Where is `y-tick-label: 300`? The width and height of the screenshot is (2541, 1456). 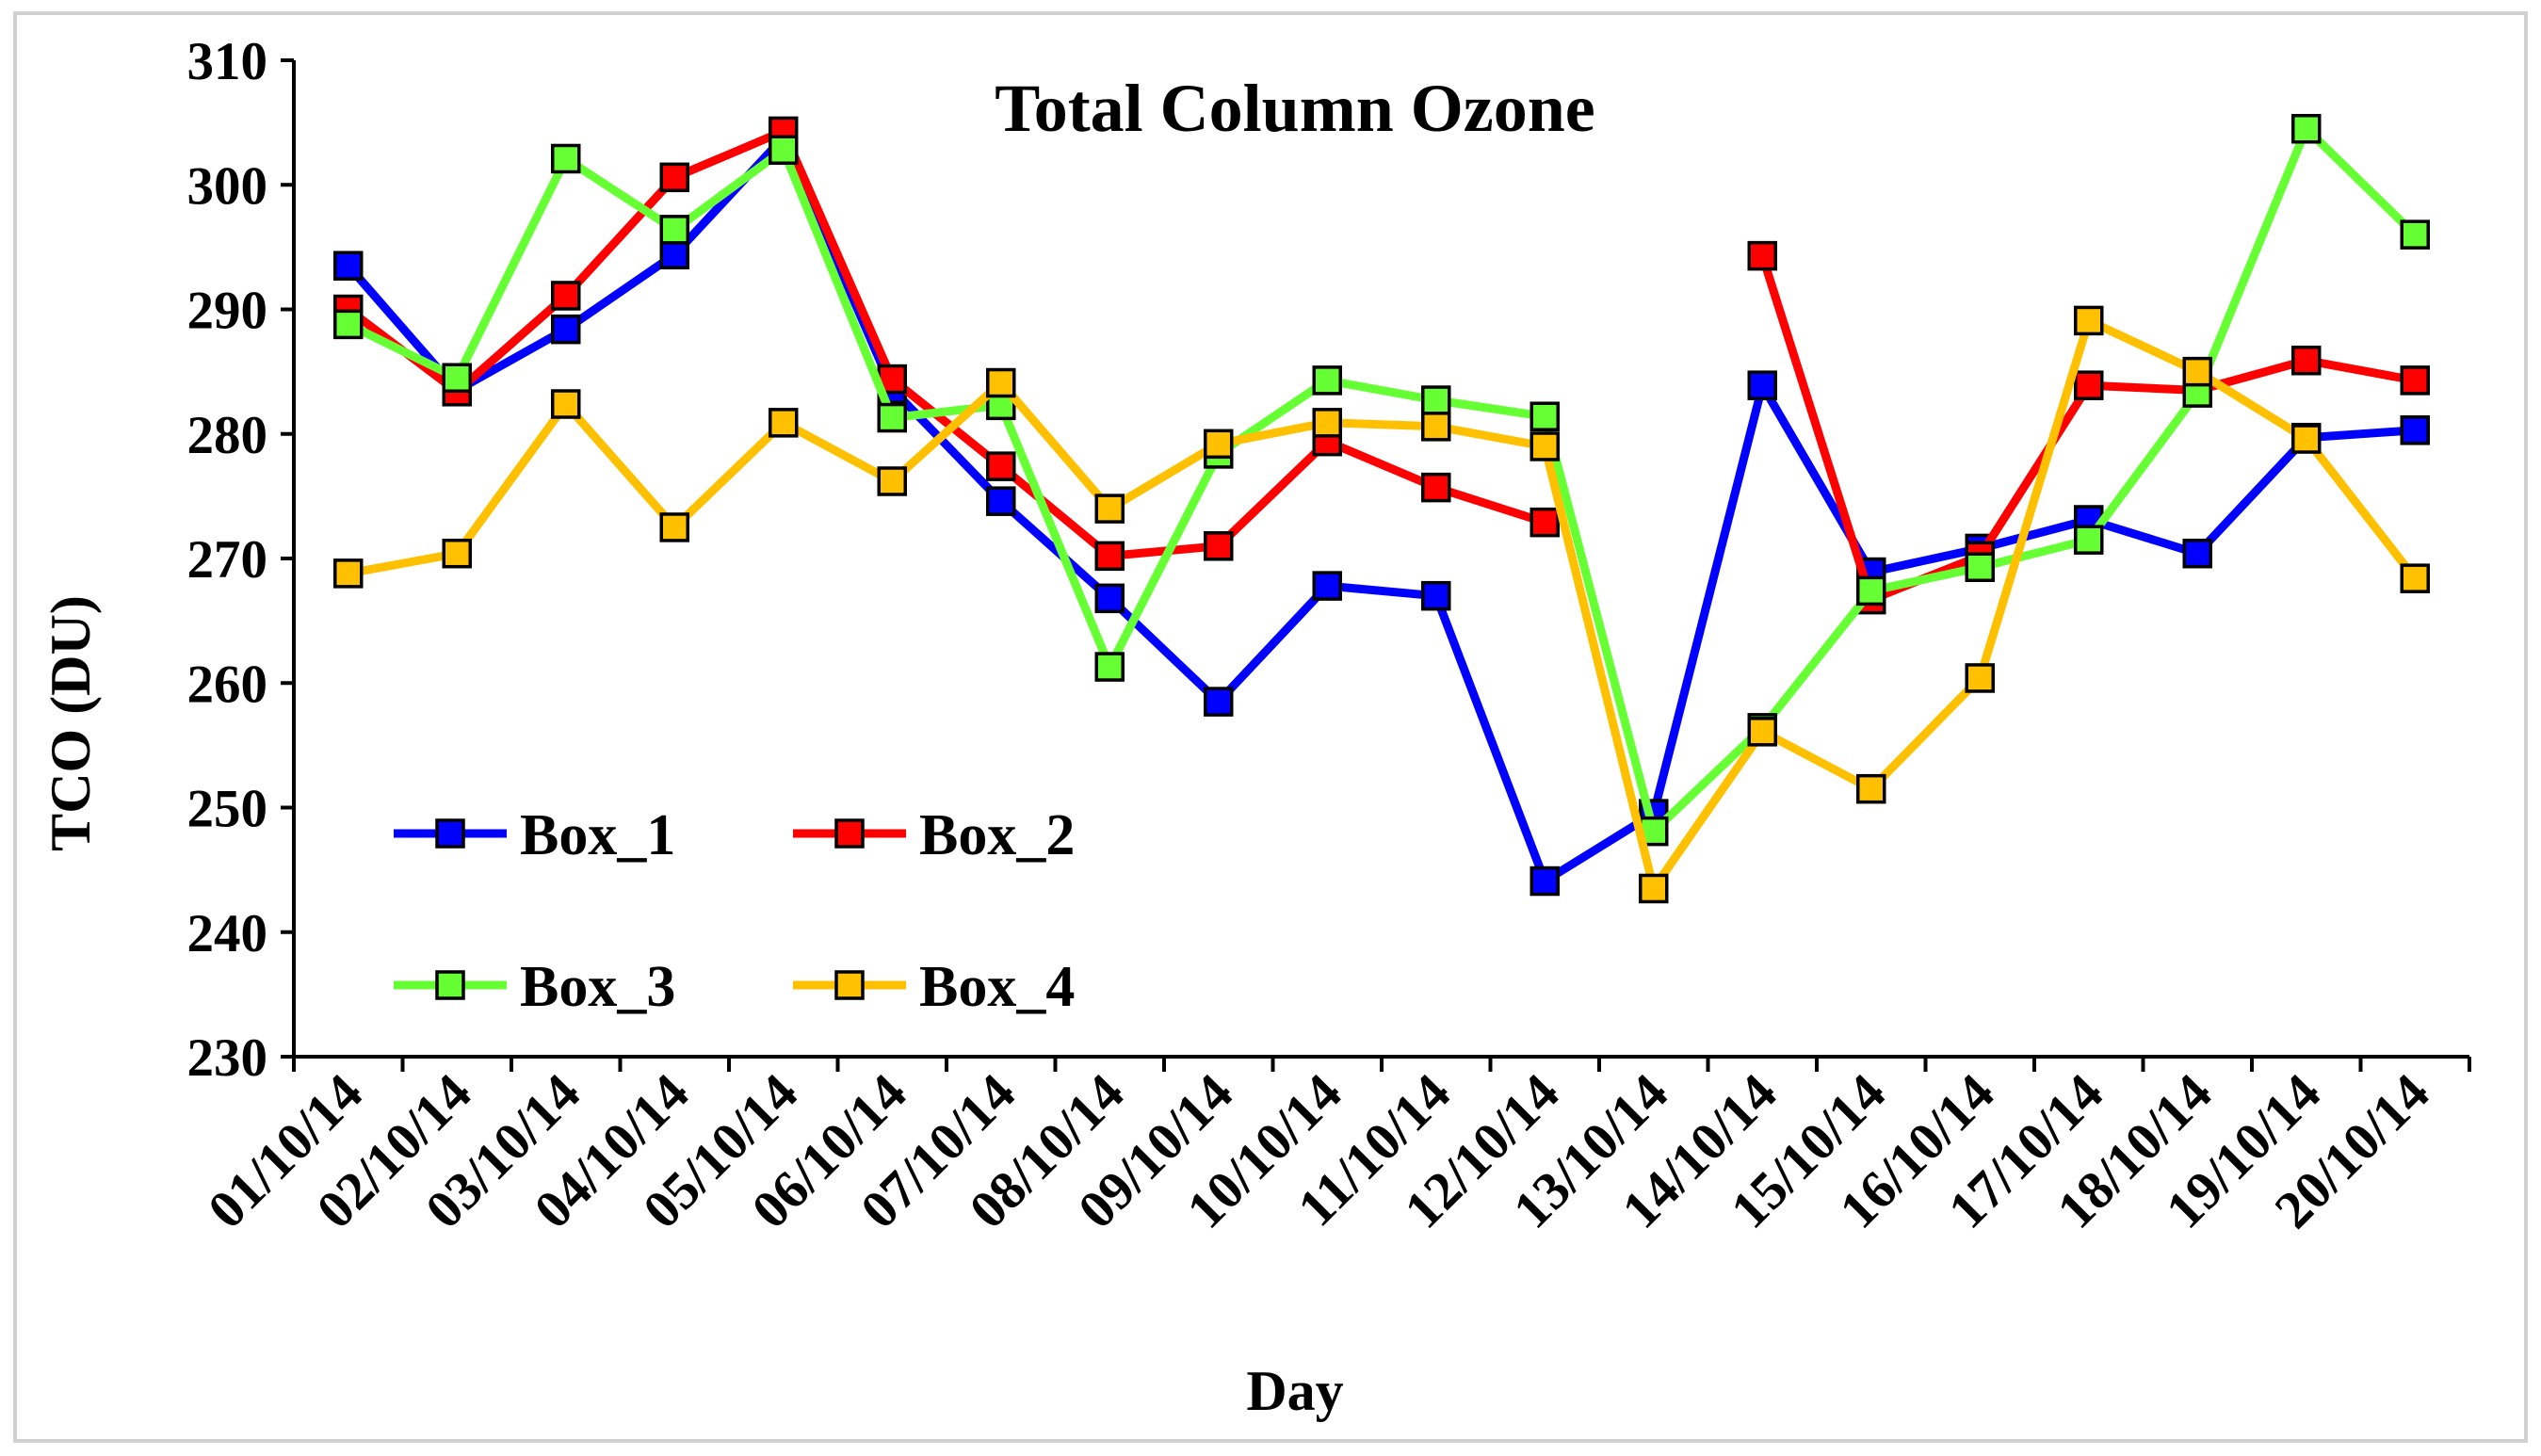
y-tick-label: 300 is located at coordinates (227, 186).